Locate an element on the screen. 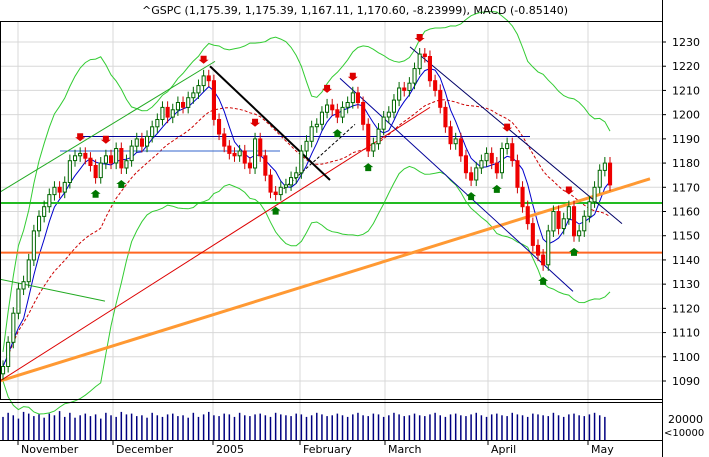  y-tick-label: 1150 is located at coordinates (686, 236).